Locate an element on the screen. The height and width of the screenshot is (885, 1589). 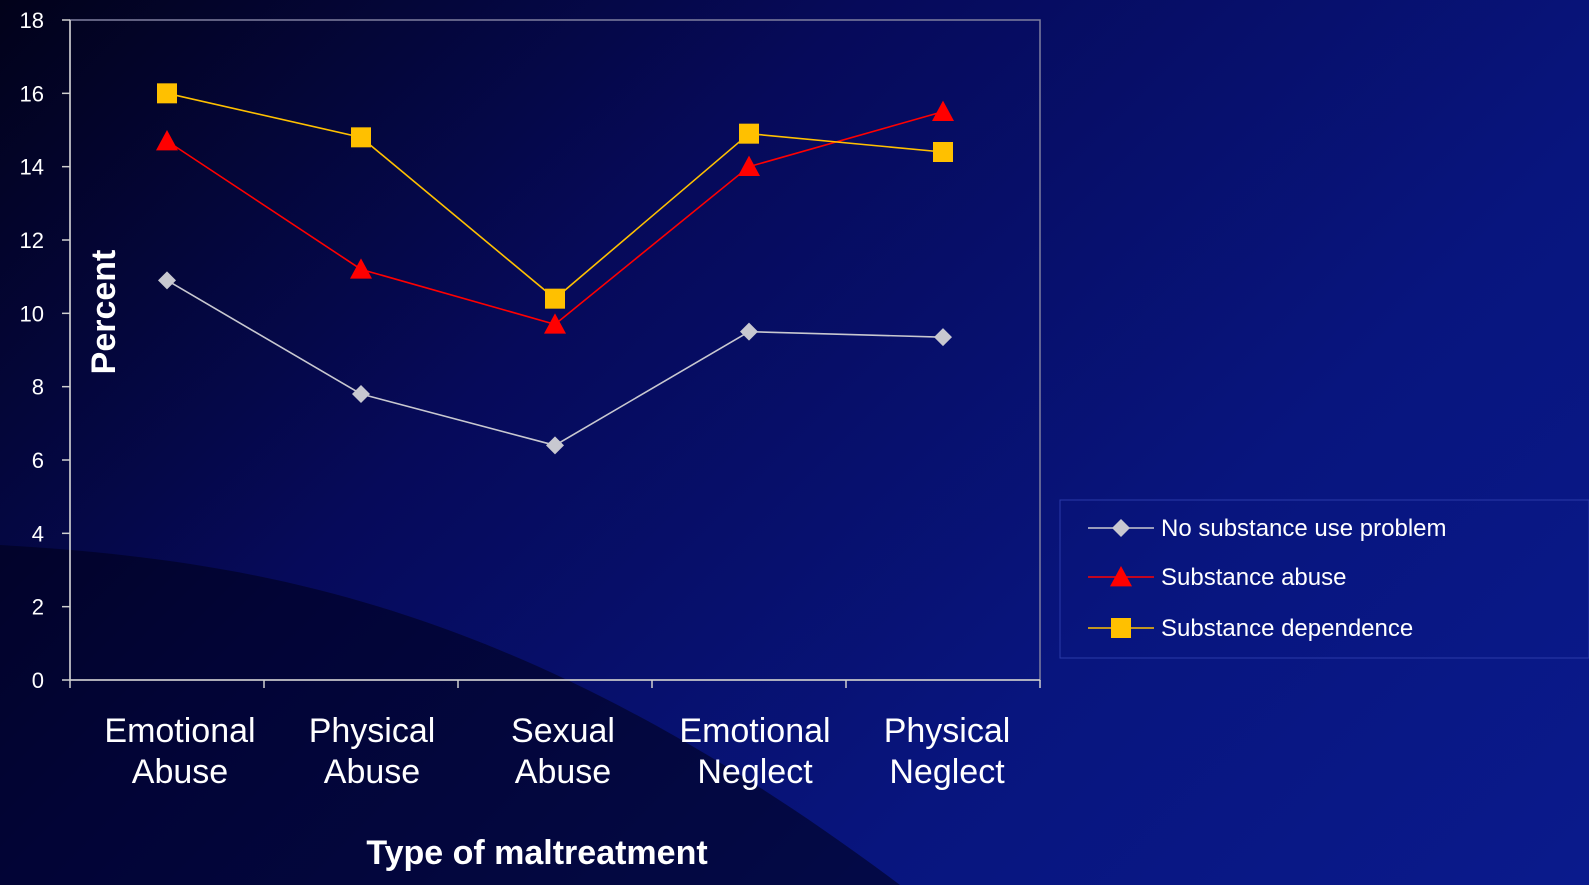
x-tick-label: Emotional Neglect is located at coordinates (754, 751).